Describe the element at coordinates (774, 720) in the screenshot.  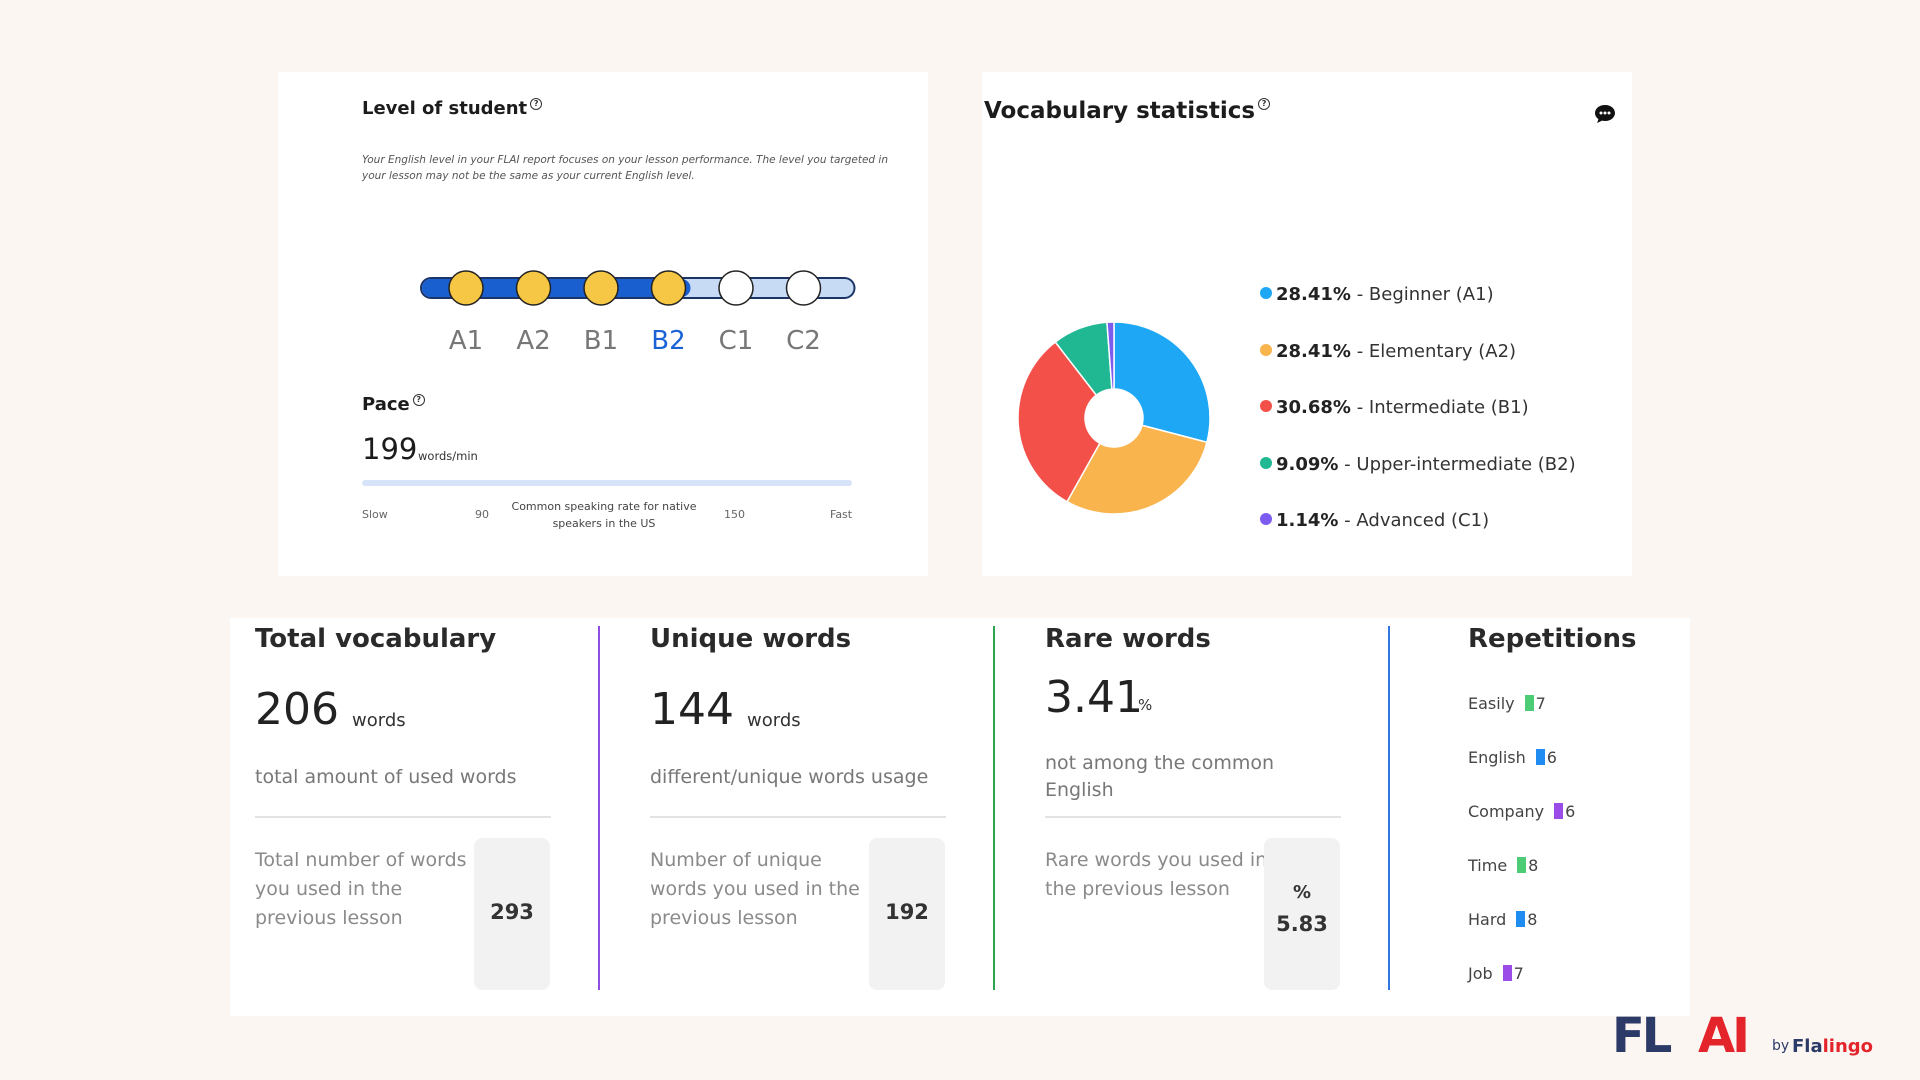
I see `unique-words-unit: words` at that location.